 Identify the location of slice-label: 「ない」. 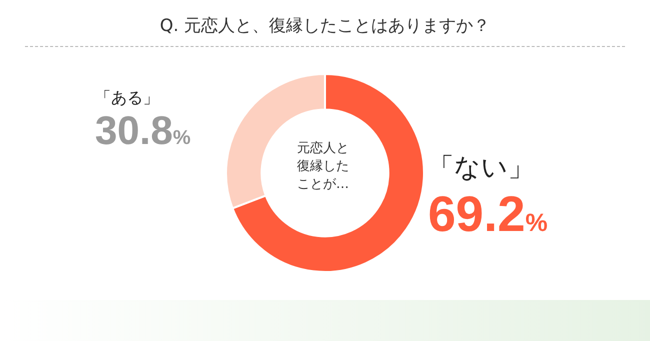
(481, 168).